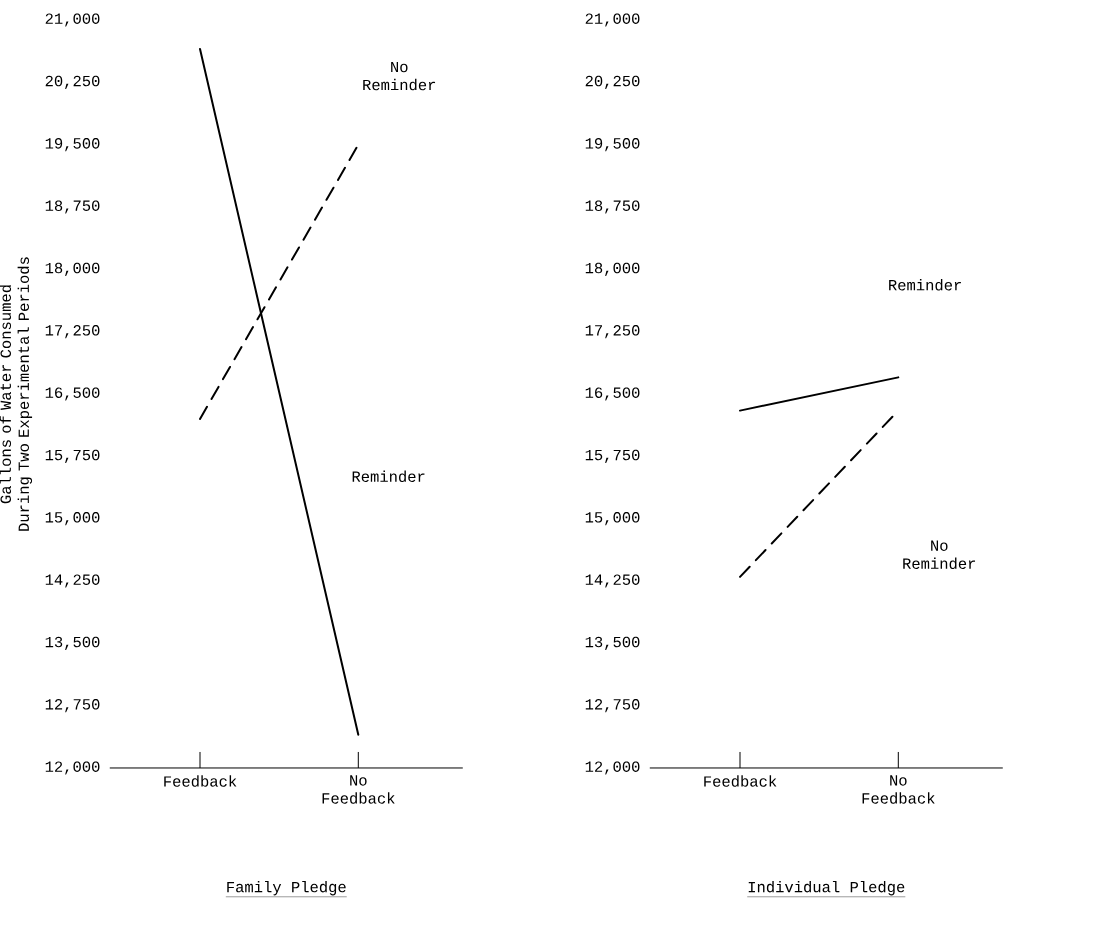  Describe the element at coordinates (826, 888) in the screenshot. I see `text: Individual Pledge` at that location.